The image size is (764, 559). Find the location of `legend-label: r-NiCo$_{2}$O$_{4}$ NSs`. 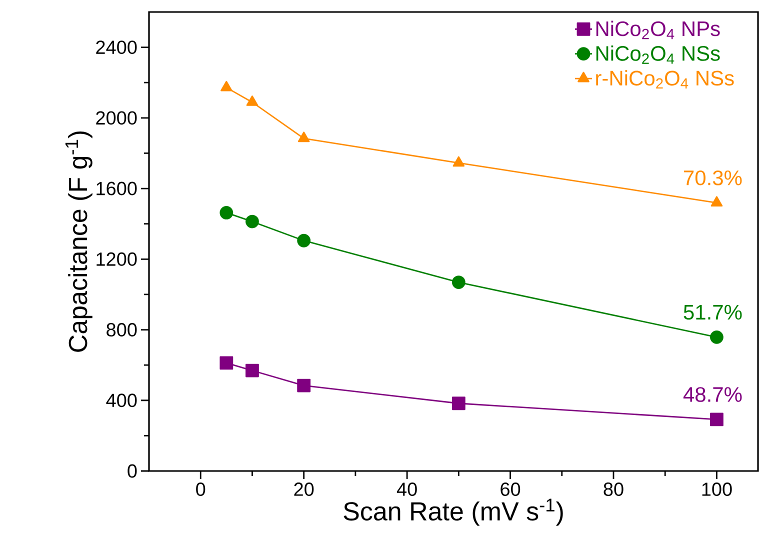

legend-label: r-NiCo$_{2}$O$_{4}$ NSs is located at coordinates (665, 79).